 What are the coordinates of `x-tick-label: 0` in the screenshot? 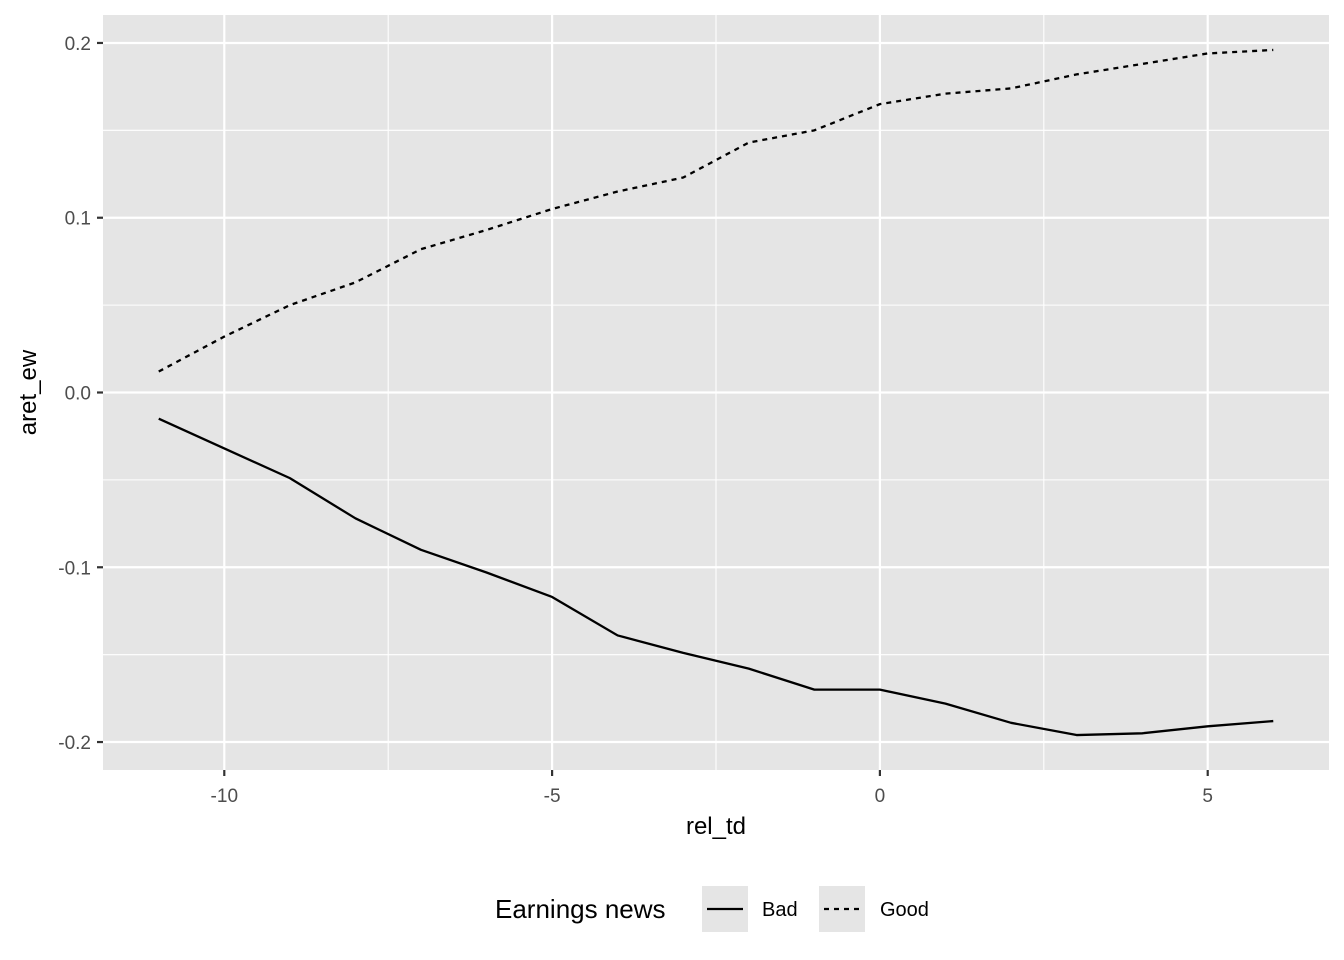 It's located at (880, 796).